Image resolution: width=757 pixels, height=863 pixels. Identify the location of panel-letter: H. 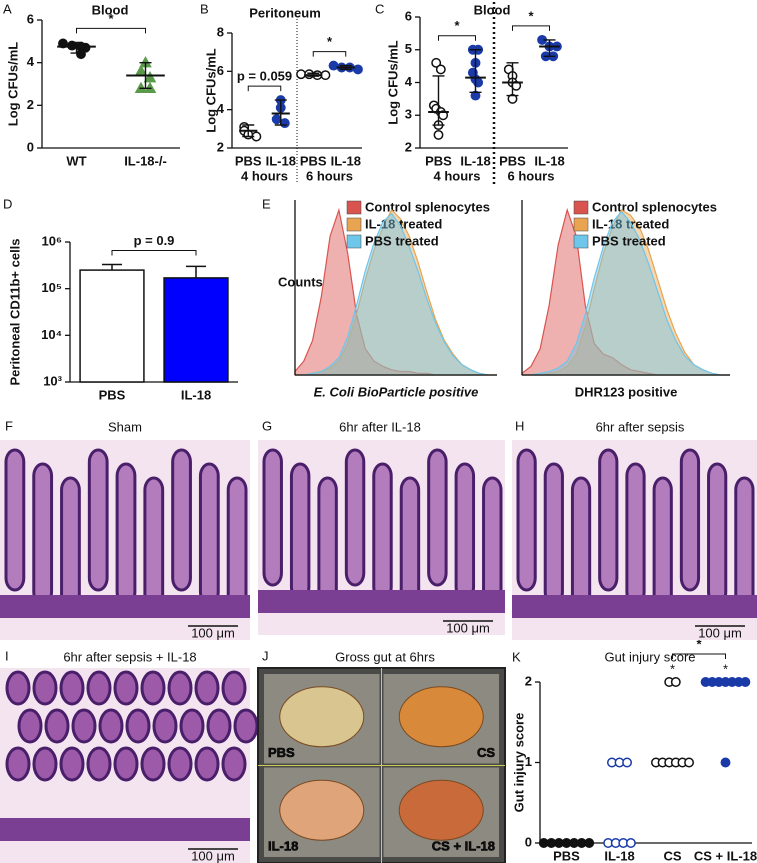
(519, 425).